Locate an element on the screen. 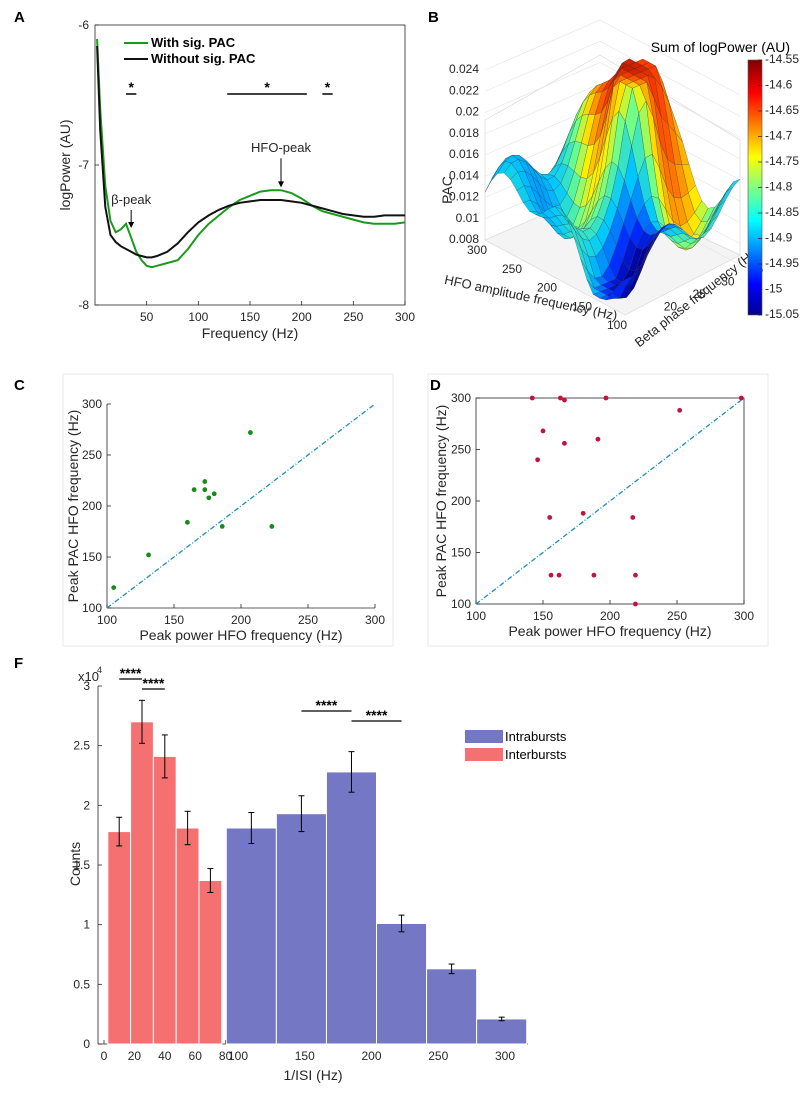 Image resolution: width=800 pixels, height=1097 pixels. panel-a-xlabel: Frequency (Hz) is located at coordinates (250, 333).